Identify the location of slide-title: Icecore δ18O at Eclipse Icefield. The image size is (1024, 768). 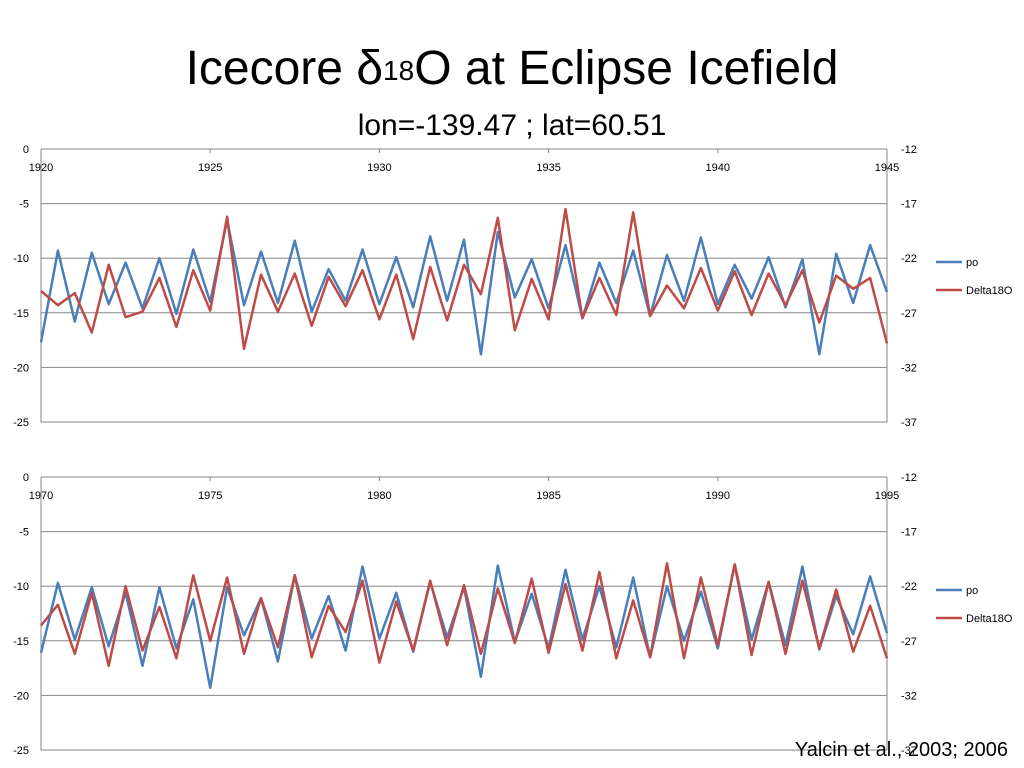
(512, 69).